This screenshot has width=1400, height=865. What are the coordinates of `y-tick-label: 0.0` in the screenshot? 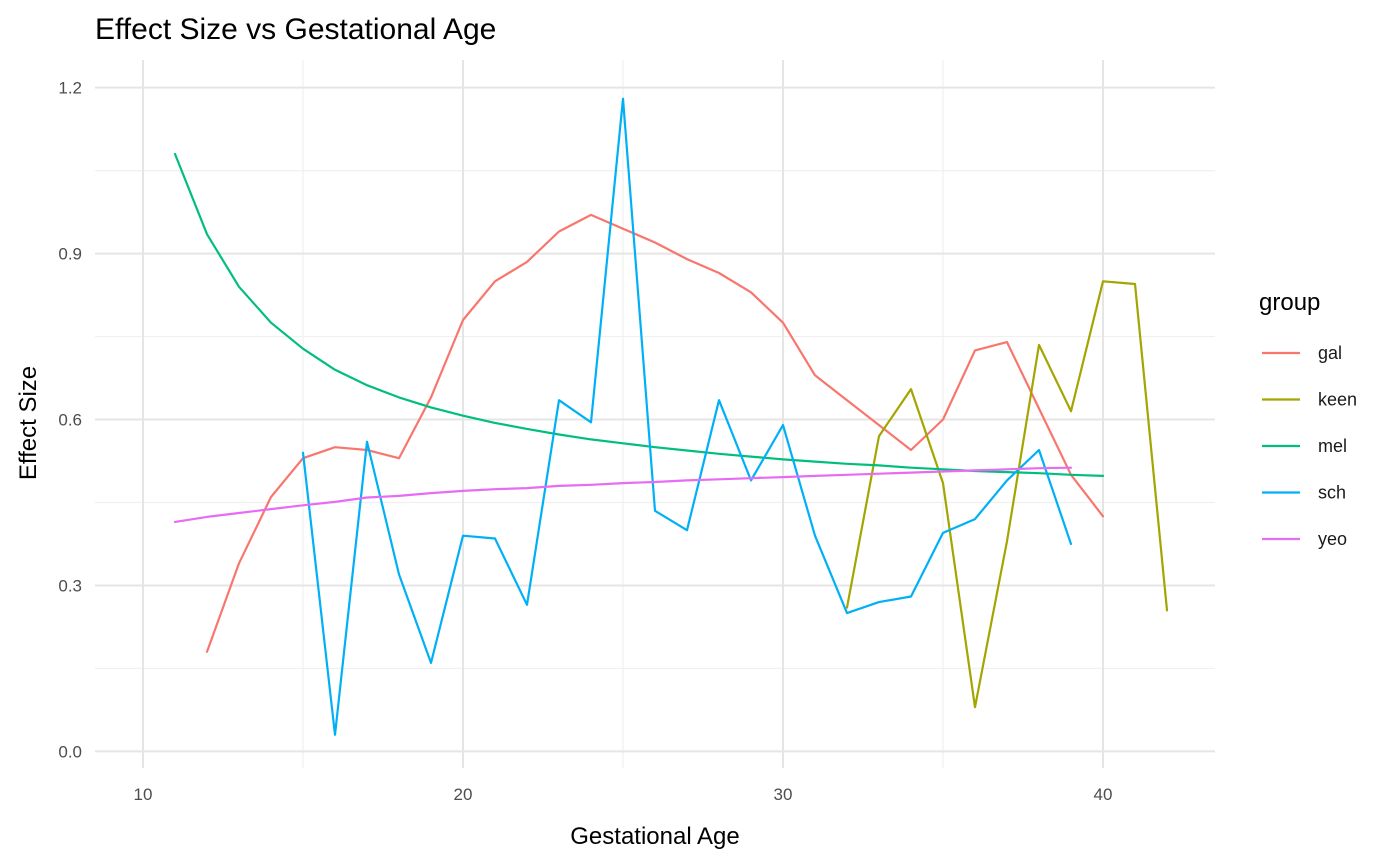 It's located at (70, 751).